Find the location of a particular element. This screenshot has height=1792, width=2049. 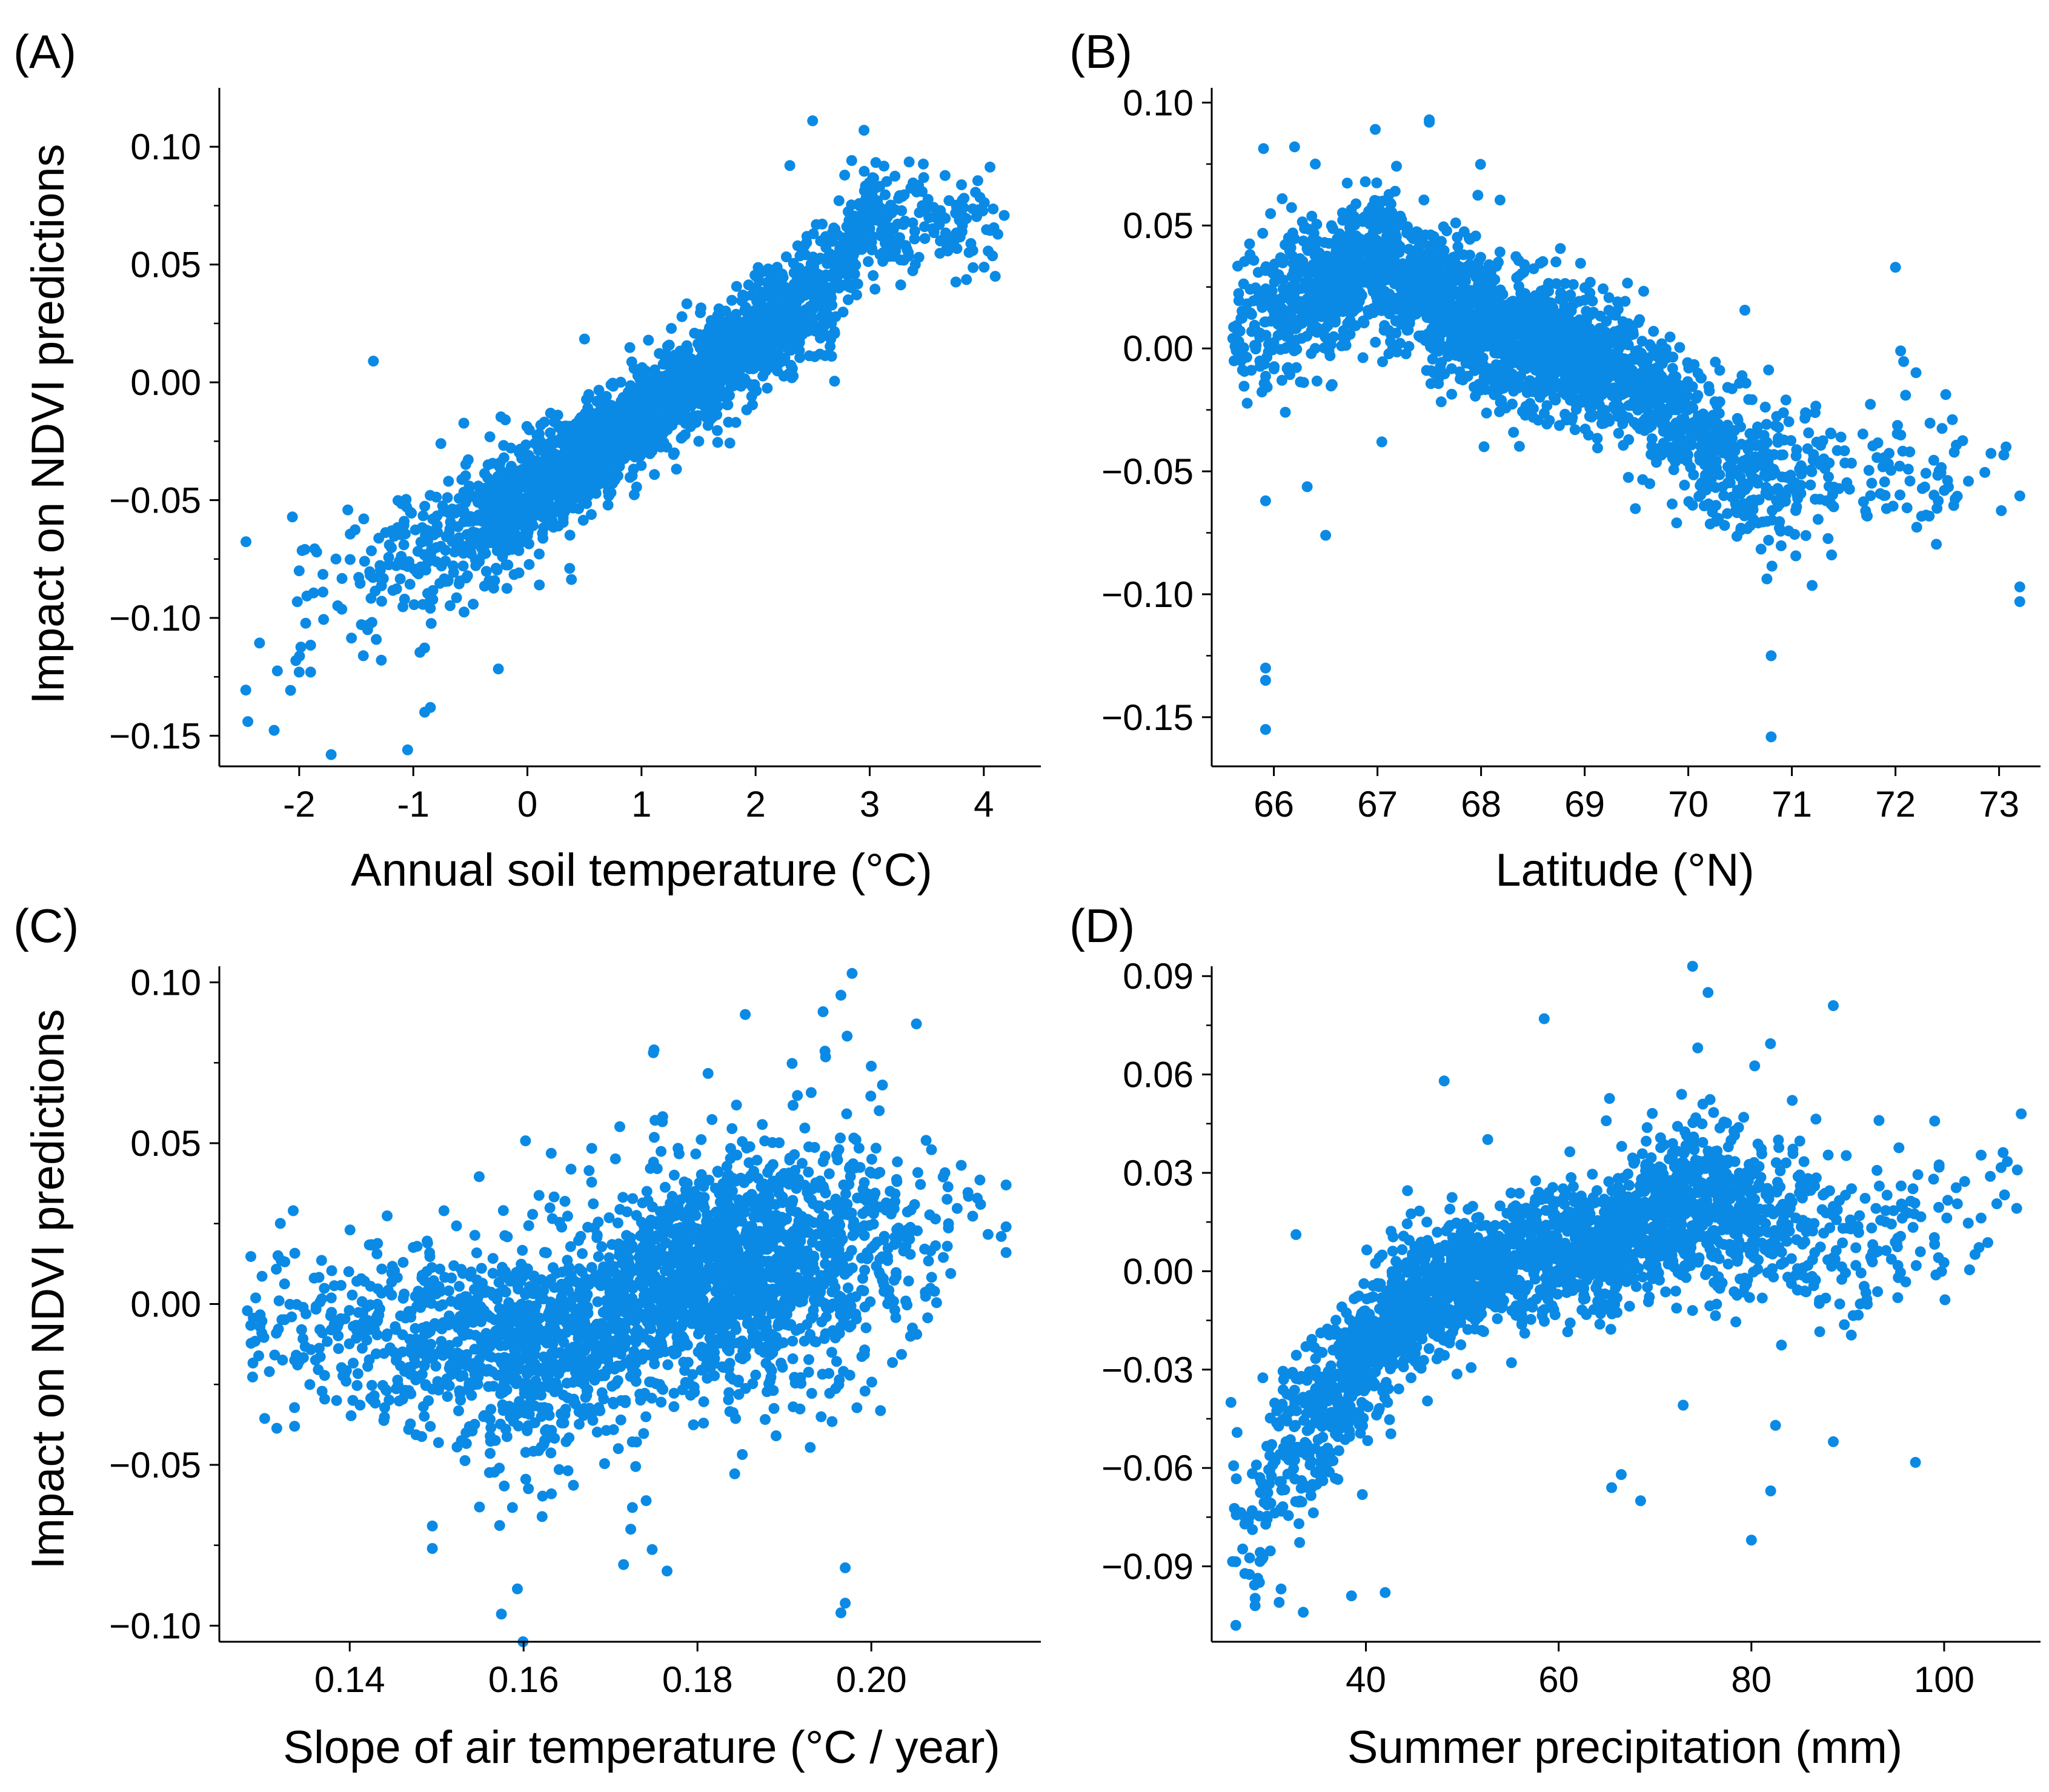

panel-a-x-tick-label: -1 is located at coordinates (413, 804).